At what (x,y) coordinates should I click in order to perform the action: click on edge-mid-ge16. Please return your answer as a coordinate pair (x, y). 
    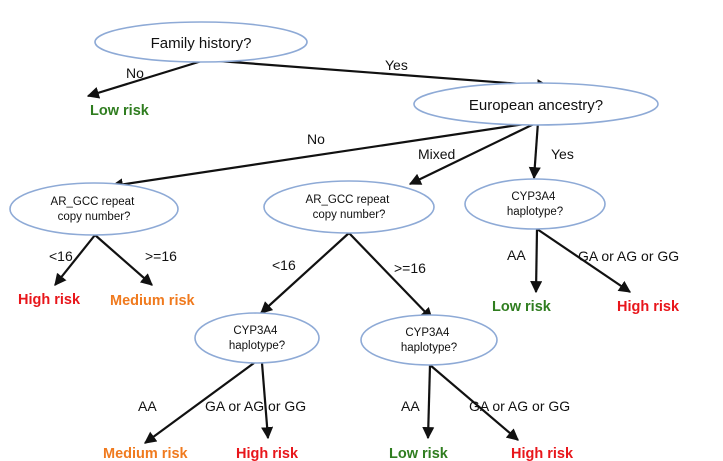
    Looking at the image, I should click on (390, 276).